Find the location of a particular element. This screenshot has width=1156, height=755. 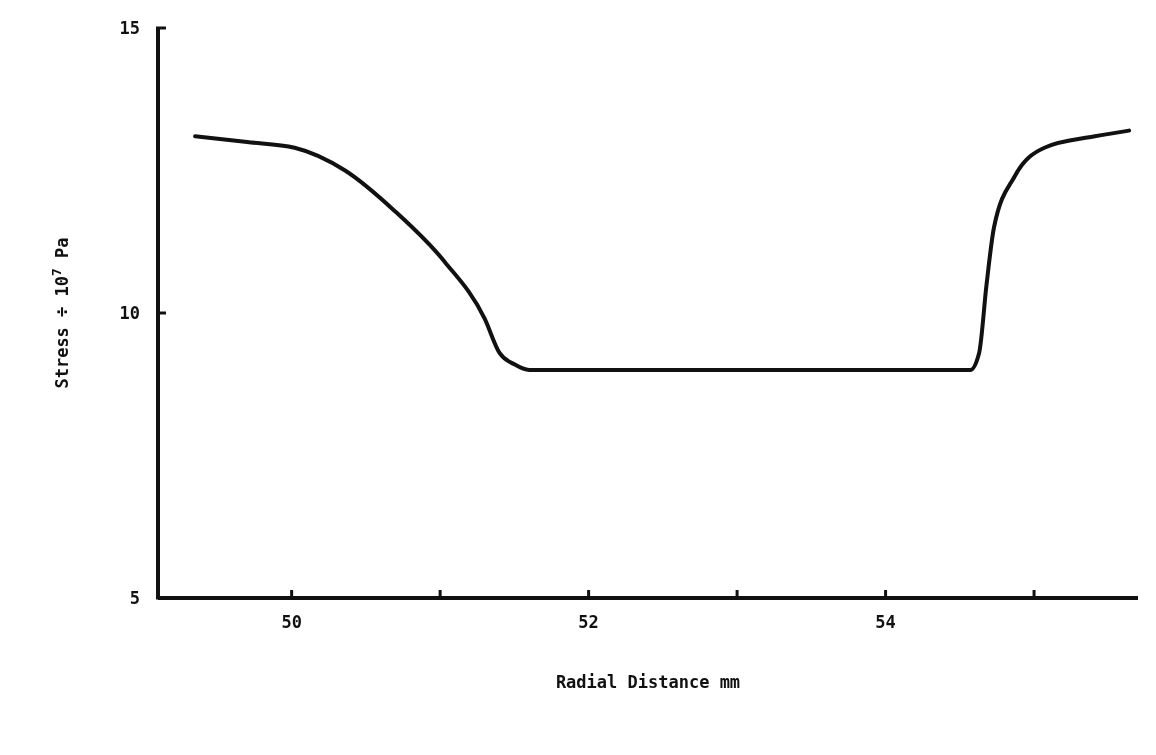

y-tick-label: 10 is located at coordinates (129, 313).